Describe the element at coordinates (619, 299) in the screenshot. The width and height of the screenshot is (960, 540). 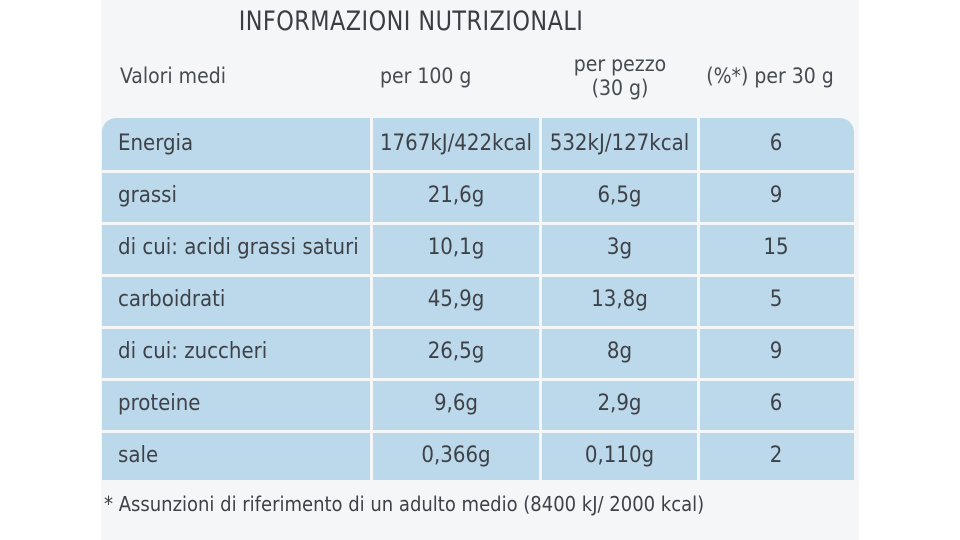
I see `value-per-piece: 13,8g` at that location.